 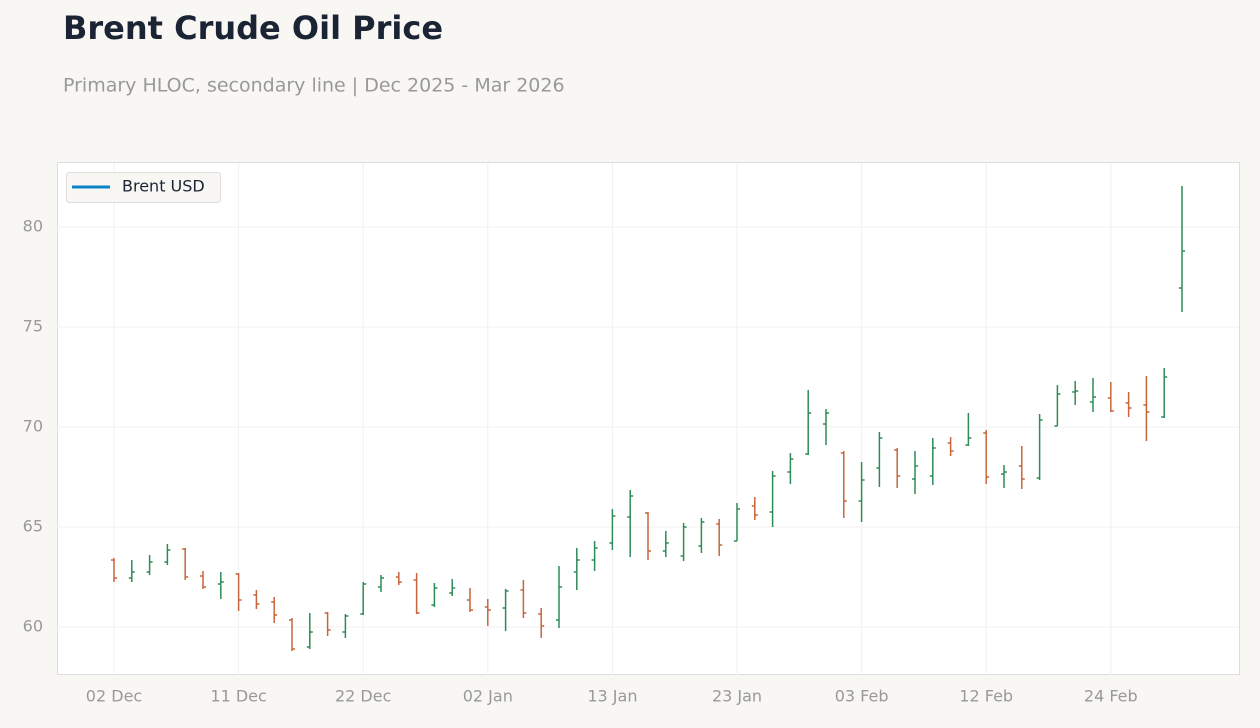 I want to click on y-tick-label: 70, so click(x=33, y=426).